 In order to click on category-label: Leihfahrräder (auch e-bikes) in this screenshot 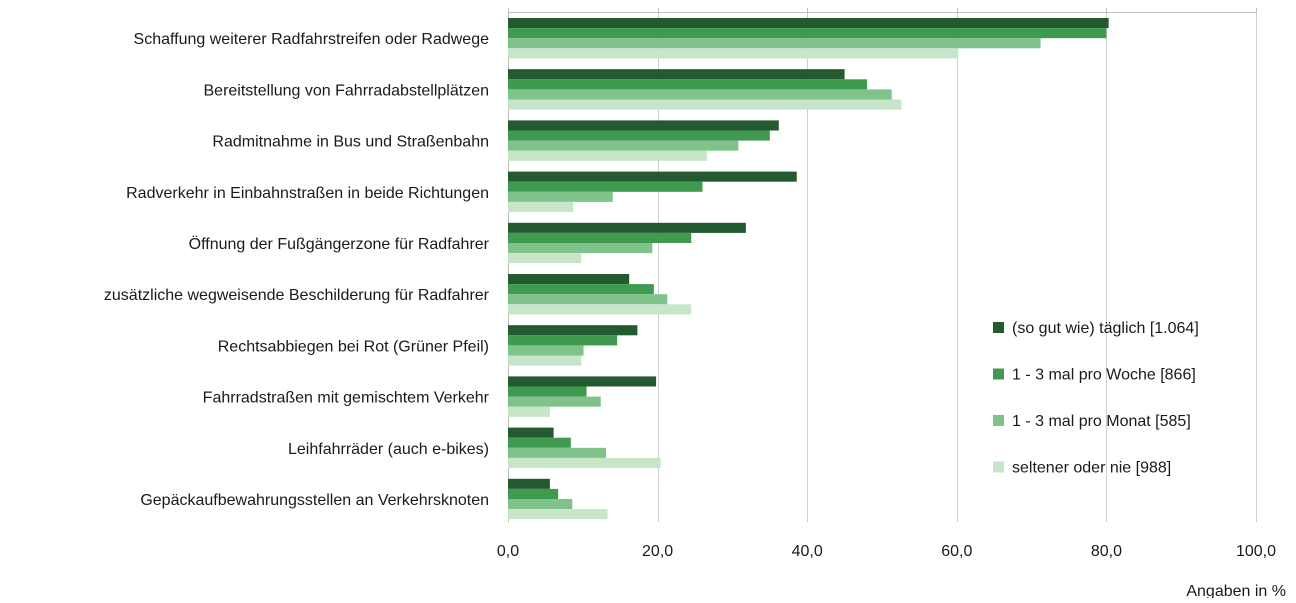, I will do `click(388, 449)`.